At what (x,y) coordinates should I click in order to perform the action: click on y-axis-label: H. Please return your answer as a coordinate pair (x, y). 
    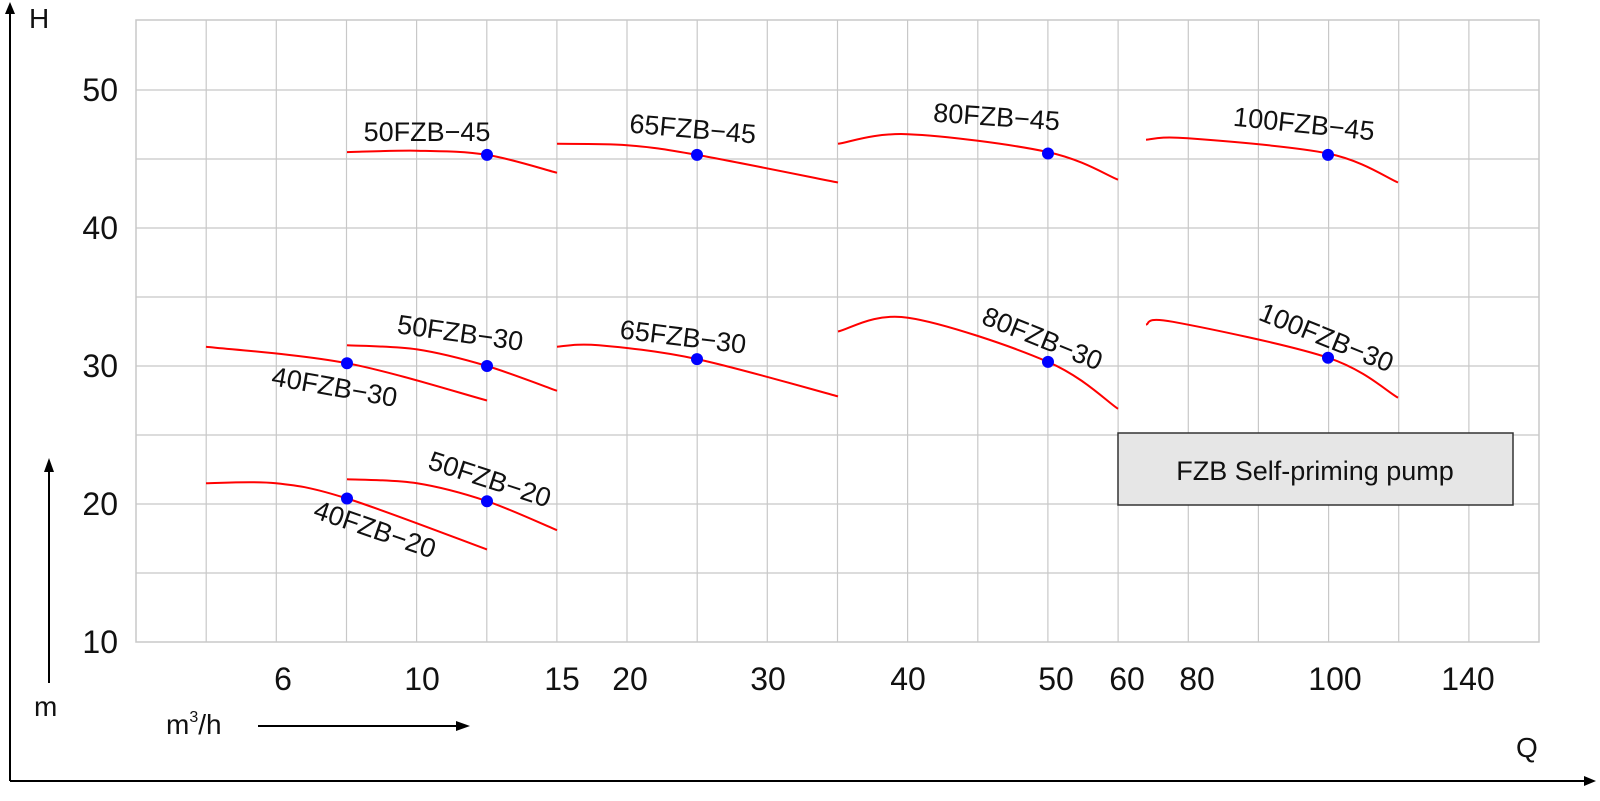
    Looking at the image, I should click on (39, 18).